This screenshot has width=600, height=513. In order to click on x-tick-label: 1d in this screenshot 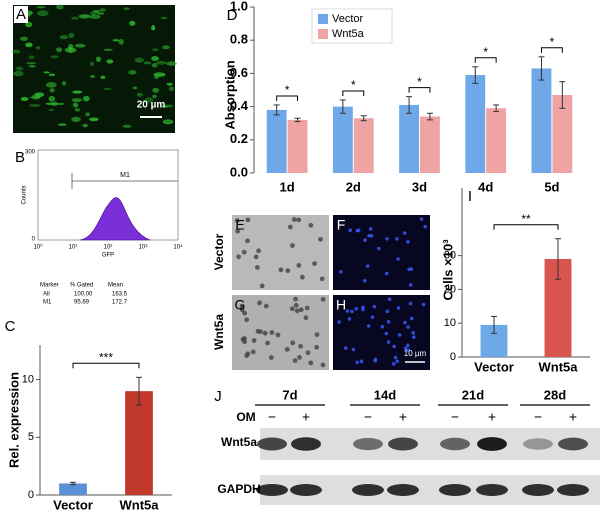, I will do `click(287, 186)`.